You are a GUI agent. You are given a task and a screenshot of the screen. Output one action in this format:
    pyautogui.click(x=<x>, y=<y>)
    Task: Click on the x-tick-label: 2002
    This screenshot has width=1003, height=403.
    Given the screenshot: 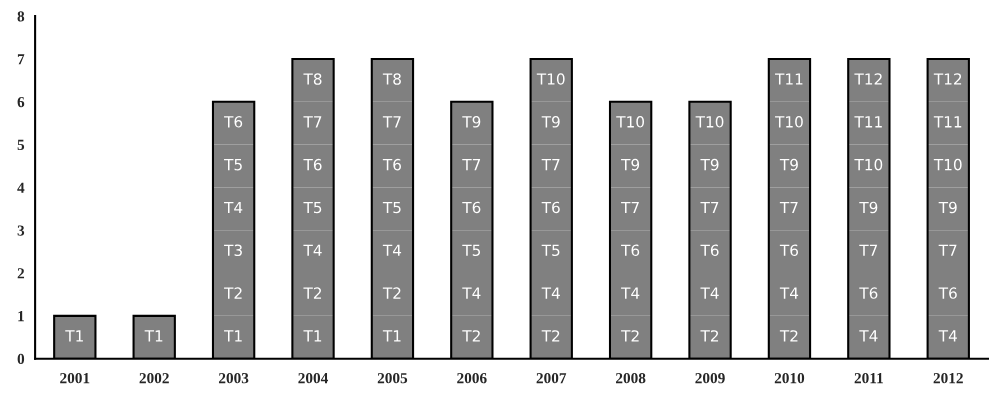 What is the action you would take?
    pyautogui.click(x=154, y=378)
    